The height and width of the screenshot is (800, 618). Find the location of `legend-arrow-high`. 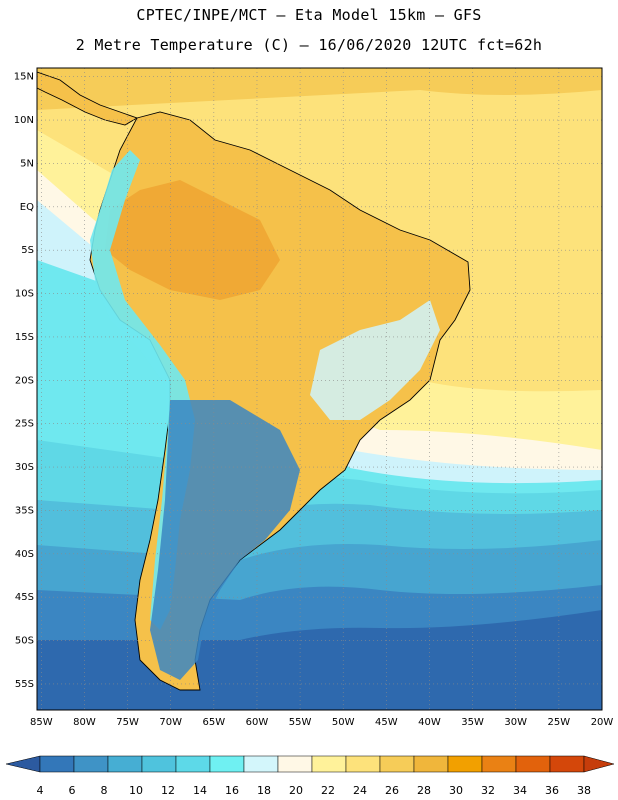

legend-arrow-high is located at coordinates (599, 764).